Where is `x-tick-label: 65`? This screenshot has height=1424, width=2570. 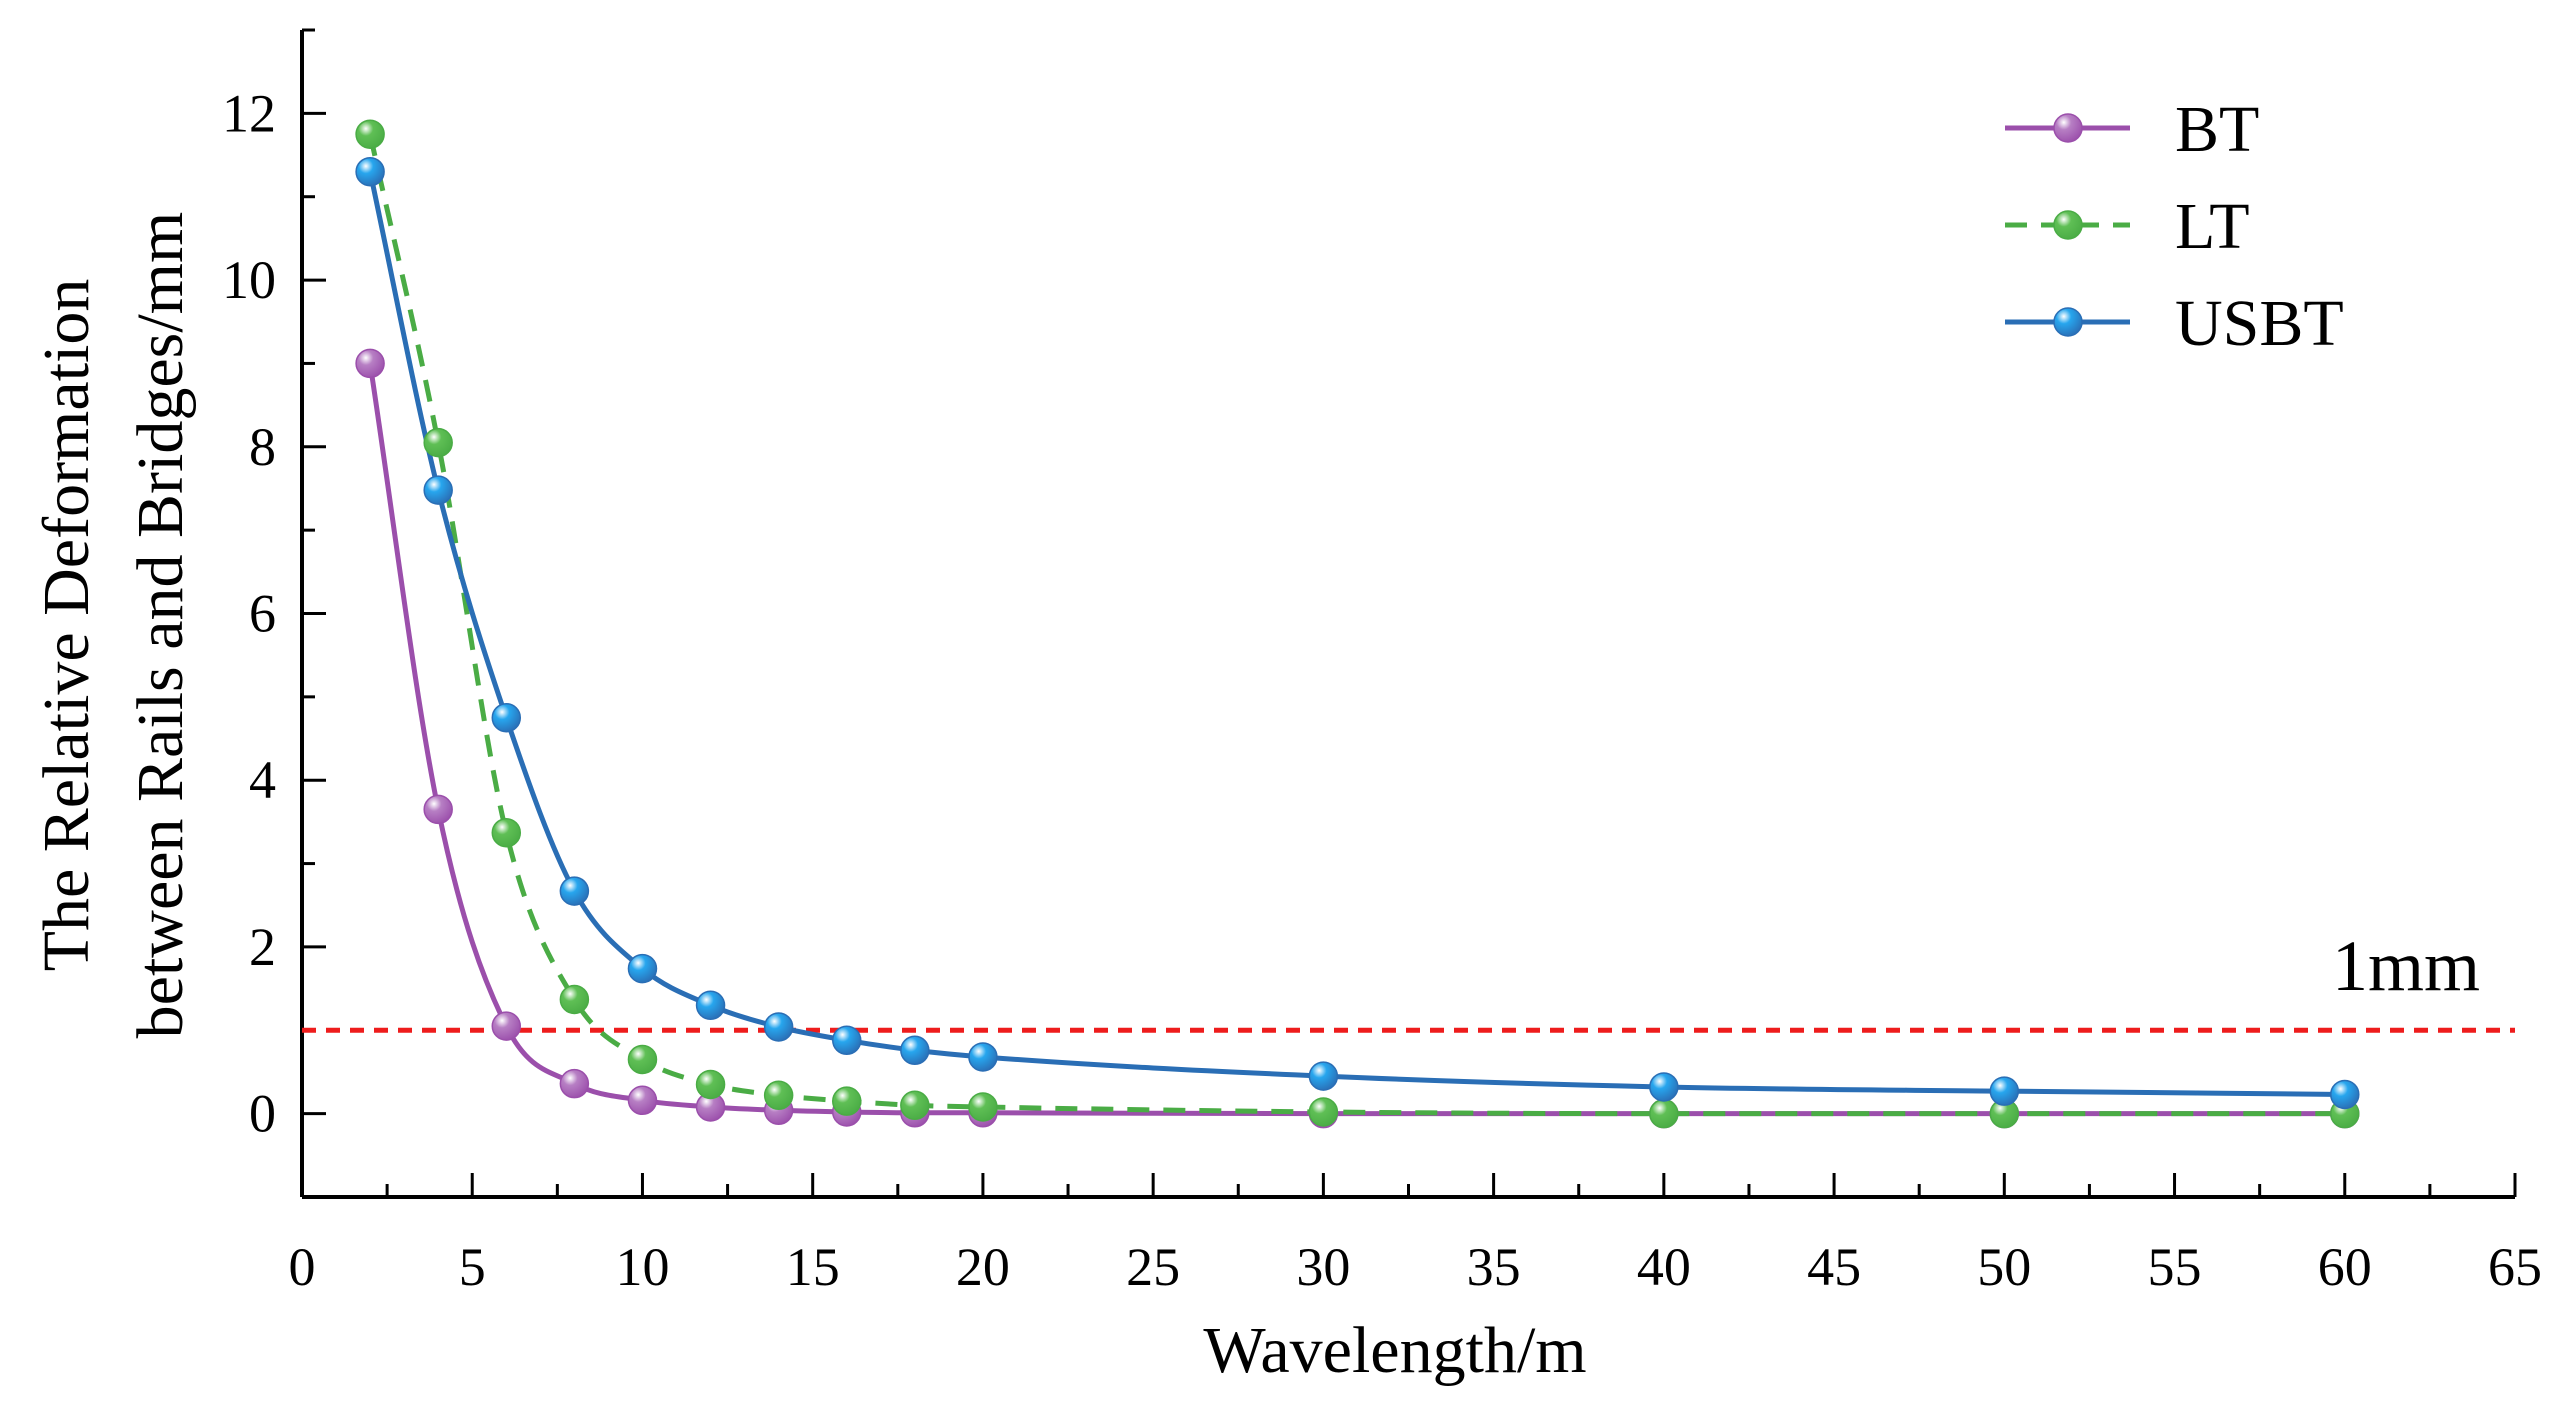 x-tick-label: 65 is located at coordinates (2515, 1267).